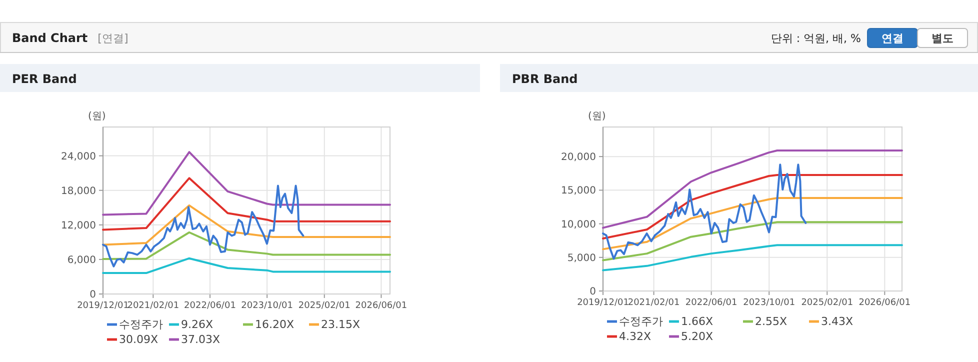  I want to click on legend-label: 2.55X, so click(771, 321).